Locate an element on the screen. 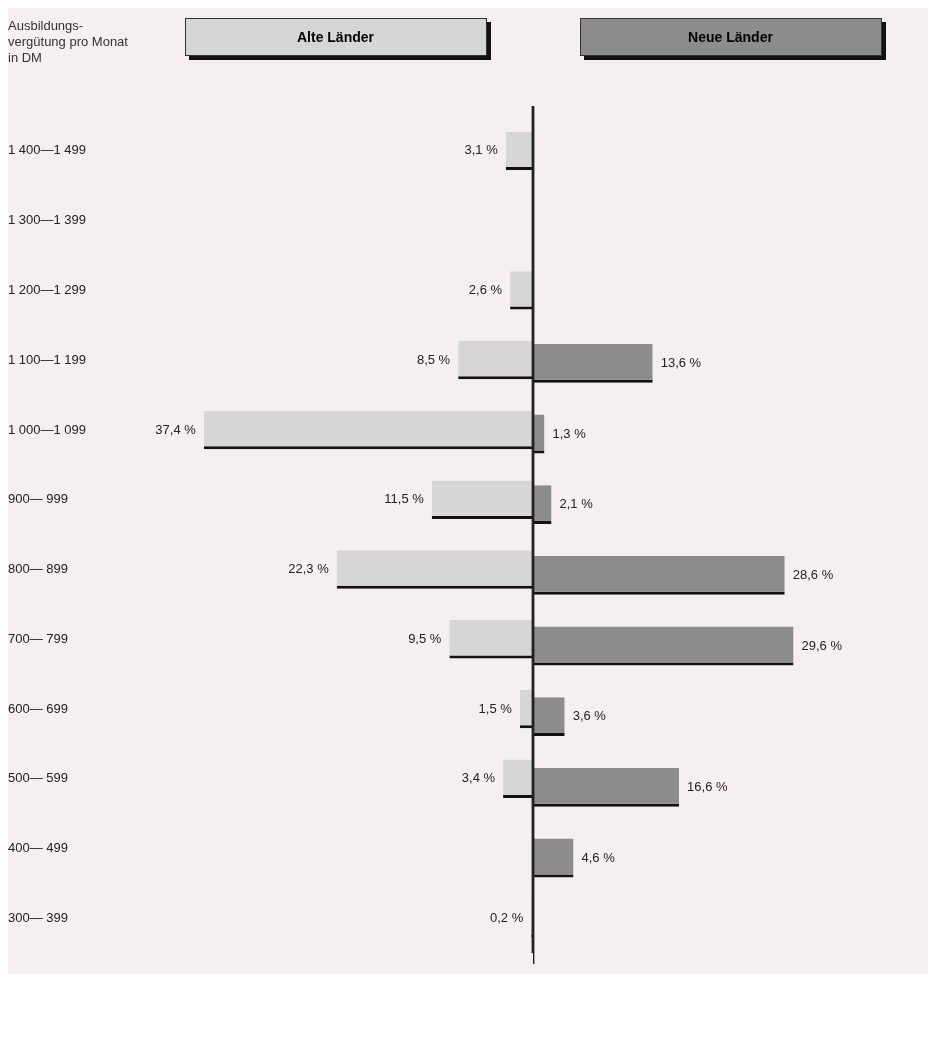 This screenshot has width=935, height=1057. y-tick-label: 1 400—1 499 is located at coordinates (47, 150).